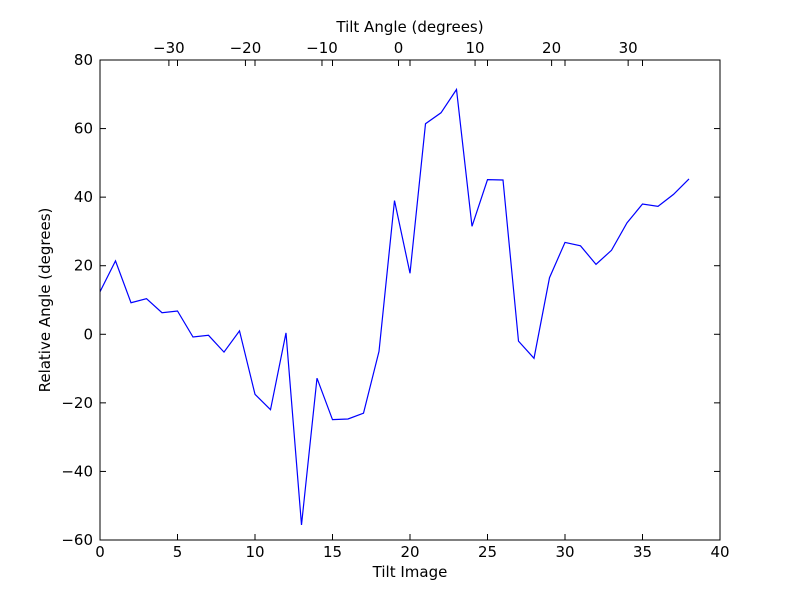 This screenshot has height=600, width=800. I want to click on top-x-tick-label: −30, so click(169, 48).